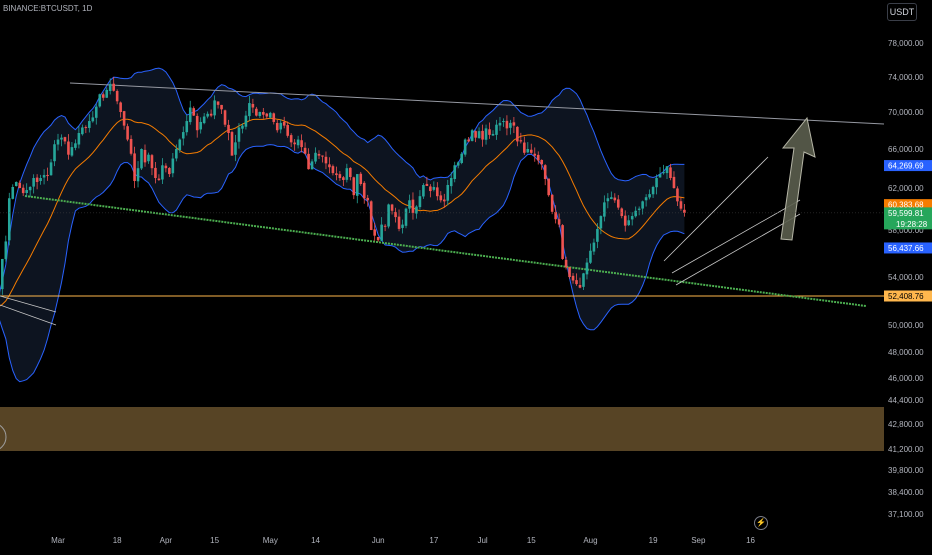 The width and height of the screenshot is (932, 555). Describe the element at coordinates (908, 296) in the screenshot. I see `price-tag-level: 52,408.76` at that location.